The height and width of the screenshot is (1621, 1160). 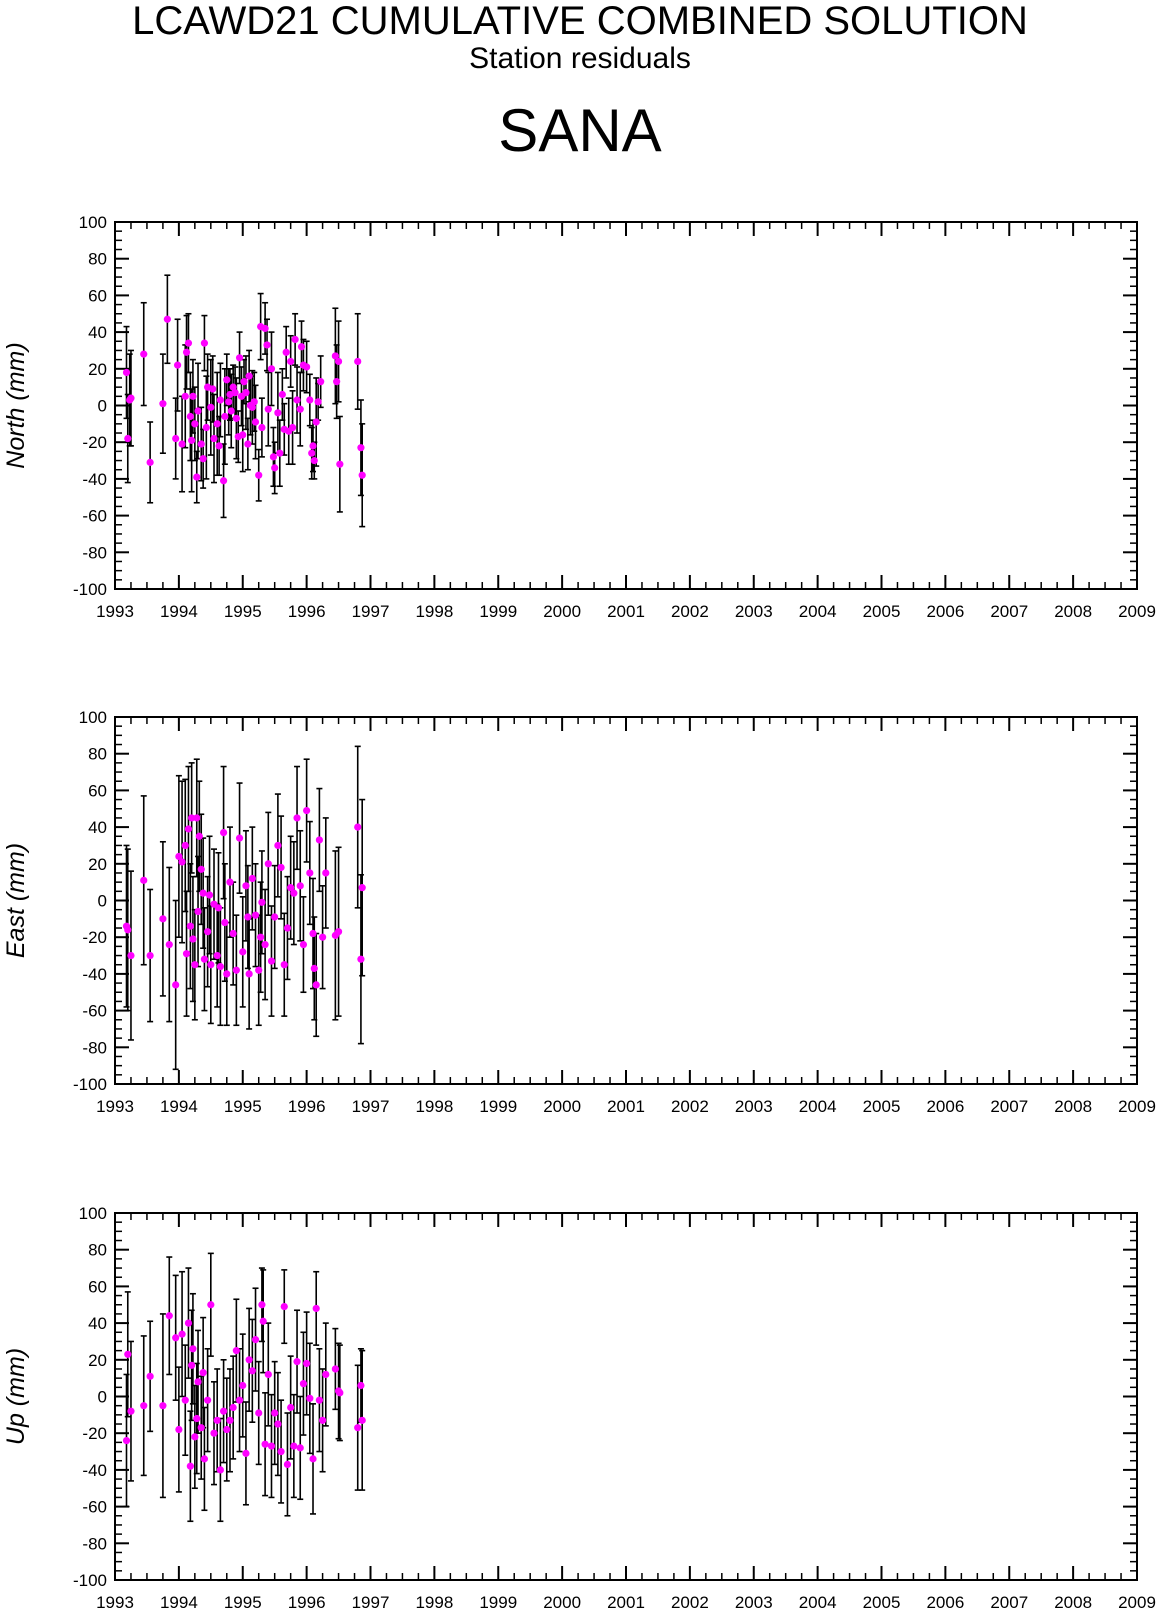 I want to click on y-tick-label: -80, so click(x=94, y=1543).